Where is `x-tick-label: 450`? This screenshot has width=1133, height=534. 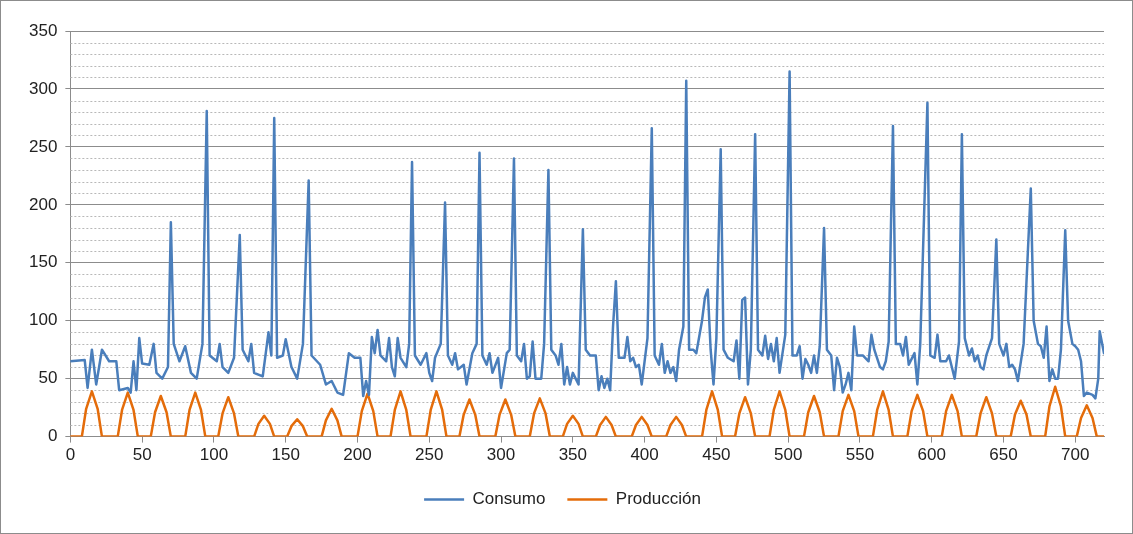 x-tick-label: 450 is located at coordinates (716, 455).